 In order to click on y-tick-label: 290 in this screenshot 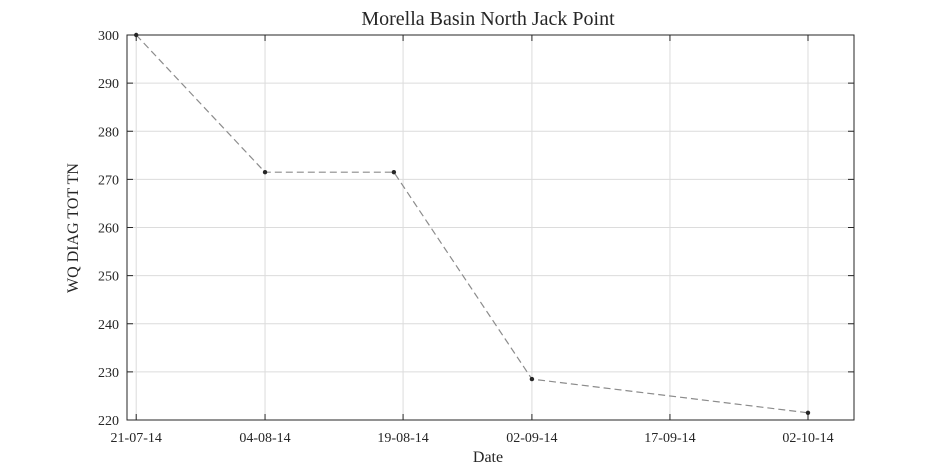, I will do `click(108, 84)`.